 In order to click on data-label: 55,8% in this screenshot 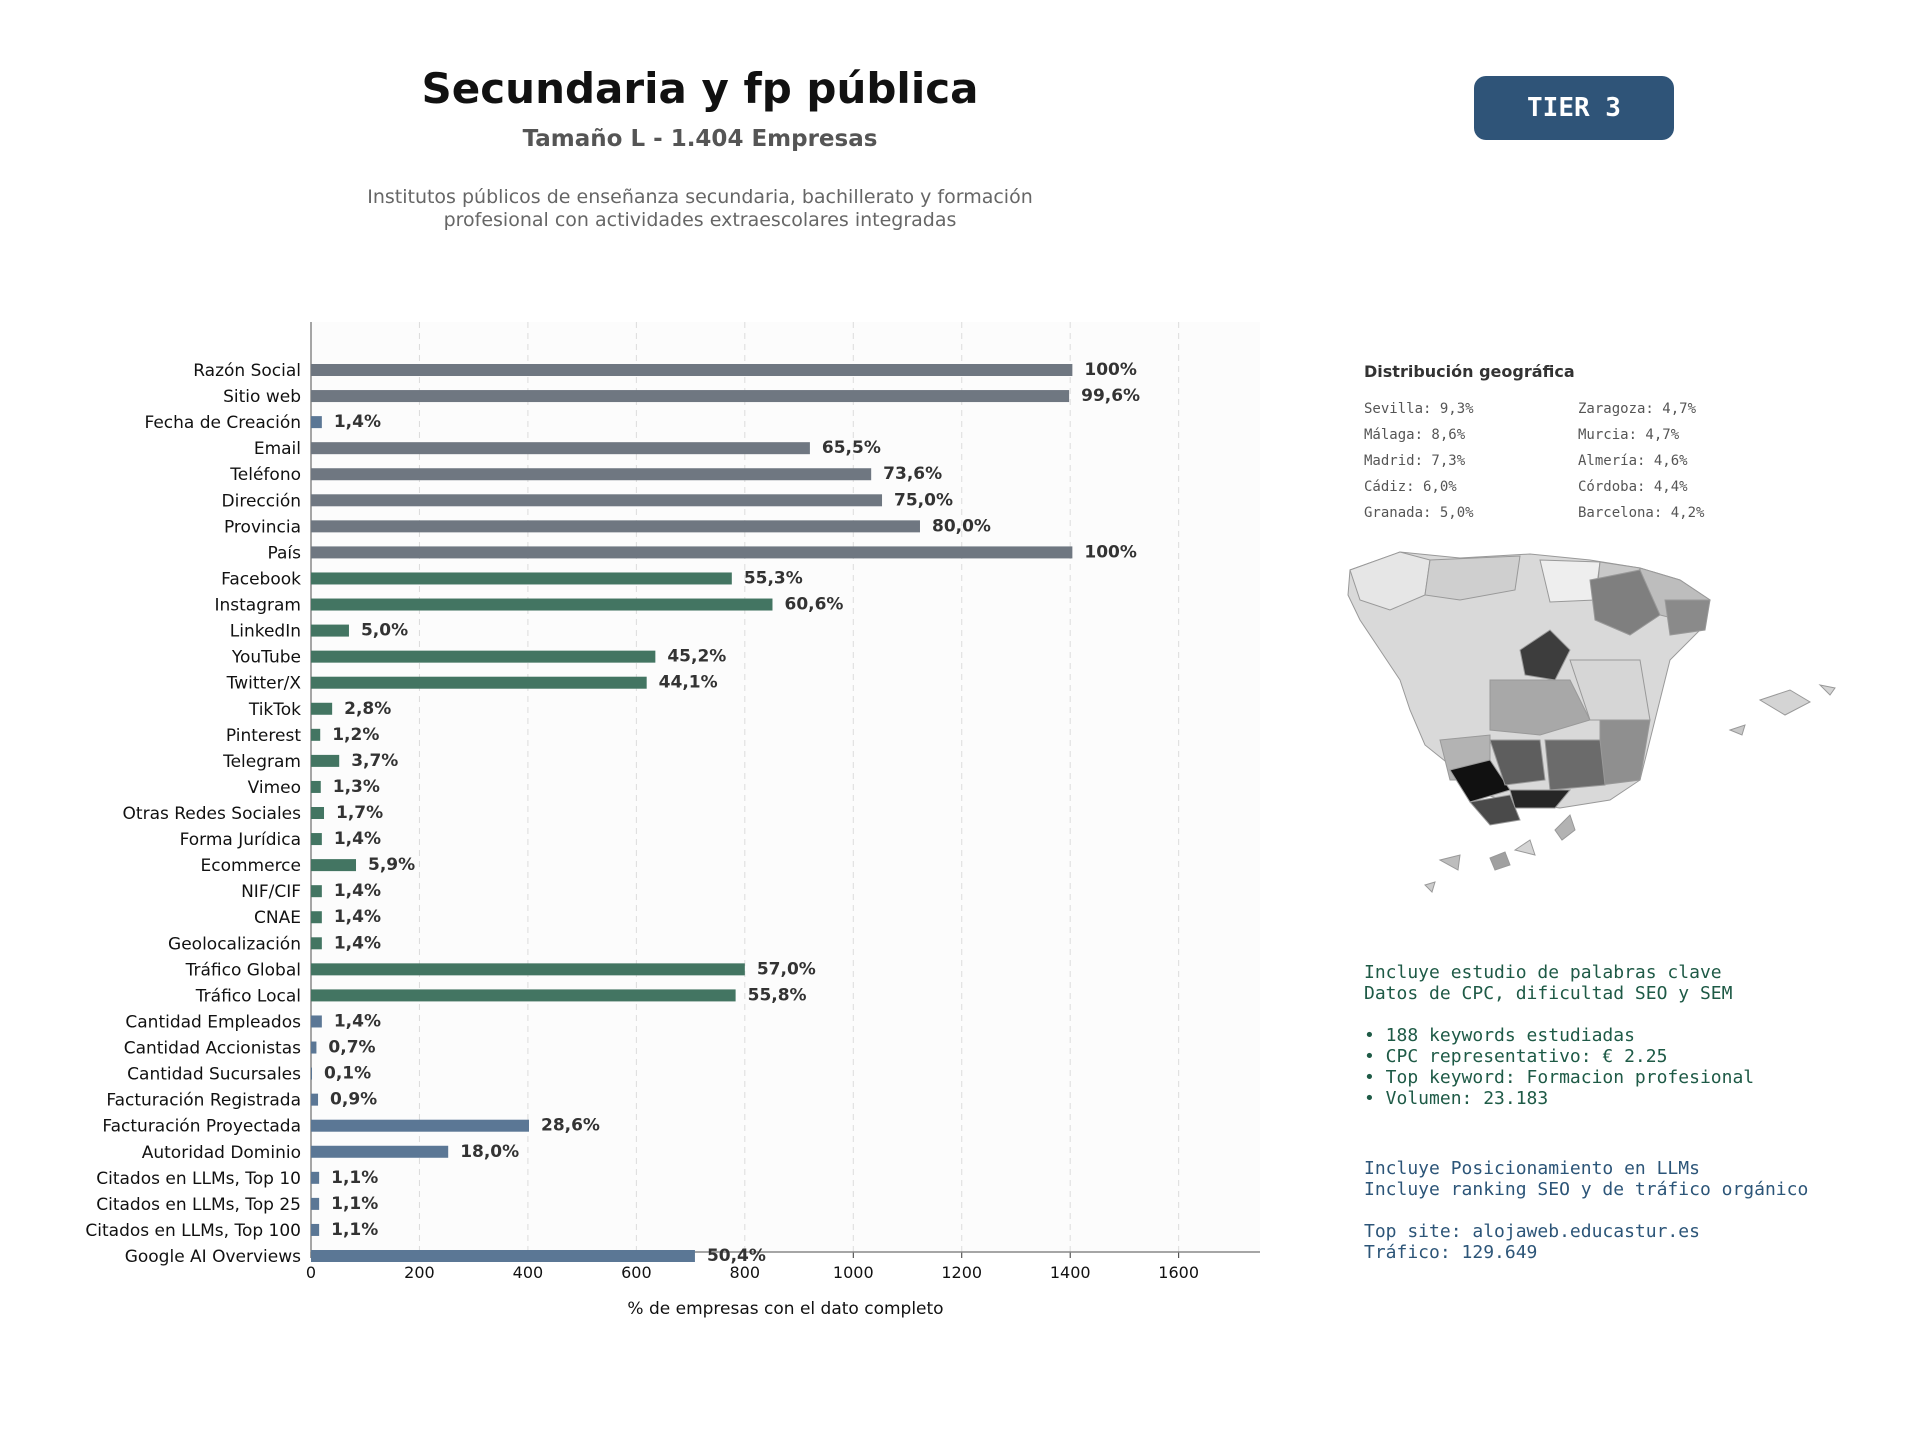, I will do `click(777, 995)`.